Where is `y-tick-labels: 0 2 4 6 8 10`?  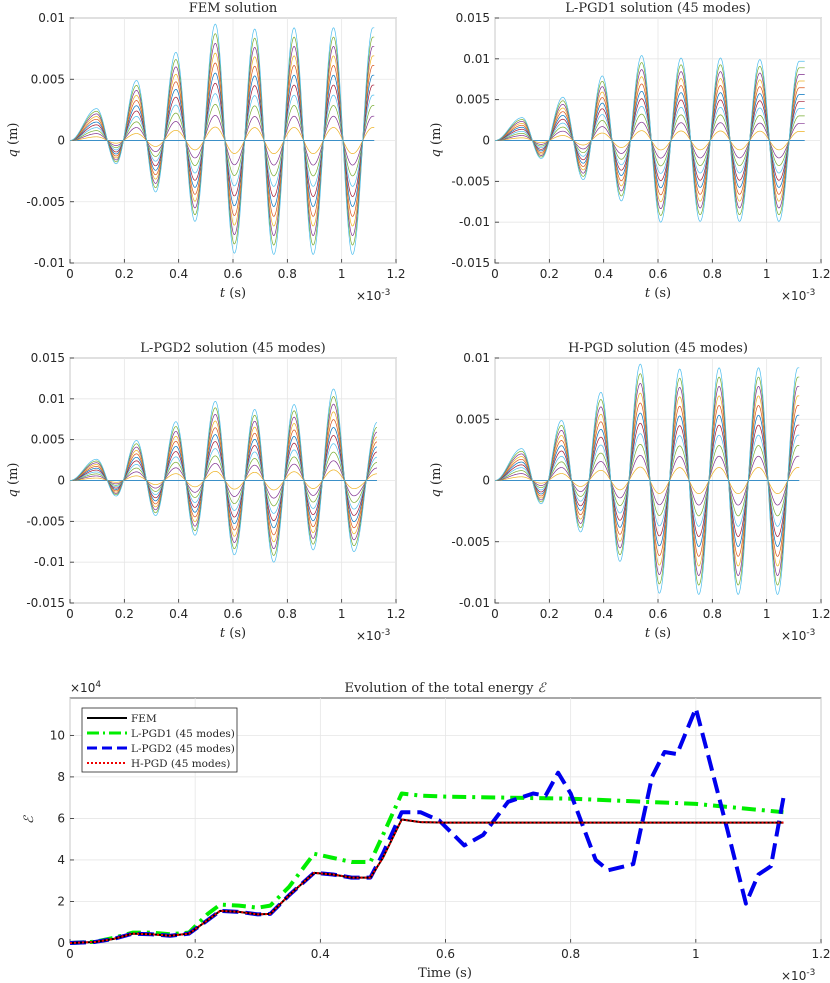 y-tick-labels: 0 2 4 6 8 10 is located at coordinates (57, 839).